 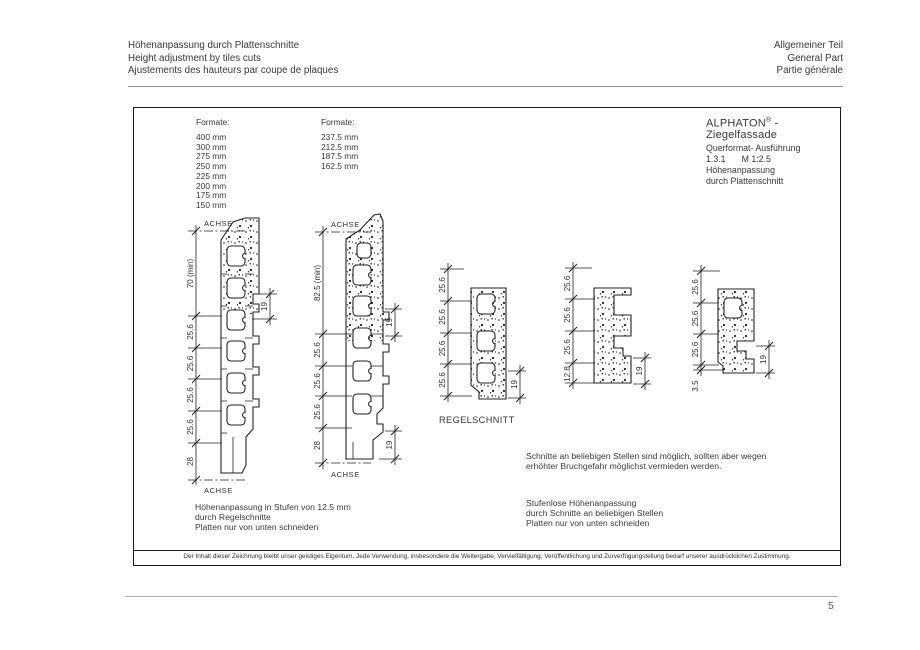 I want to click on format-item: 275 mm, so click(x=211, y=156).